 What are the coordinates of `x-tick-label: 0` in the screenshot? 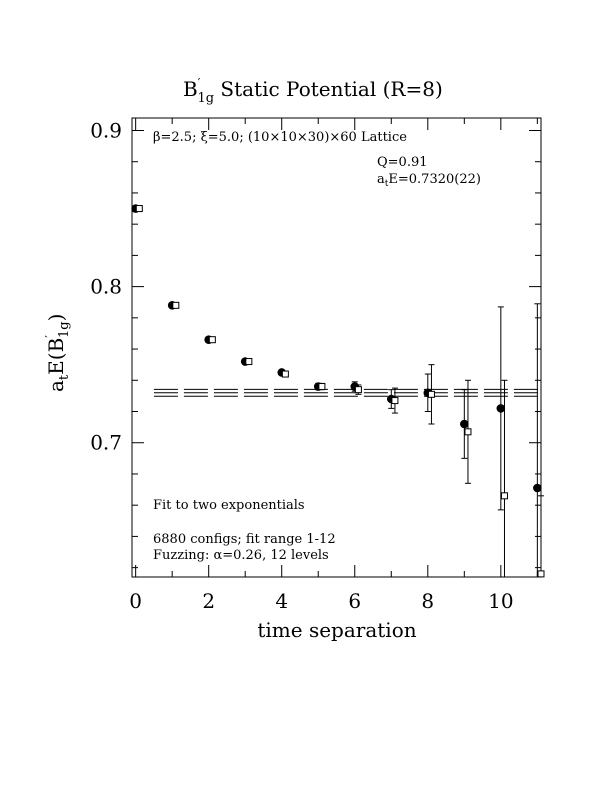 It's located at (135, 601).